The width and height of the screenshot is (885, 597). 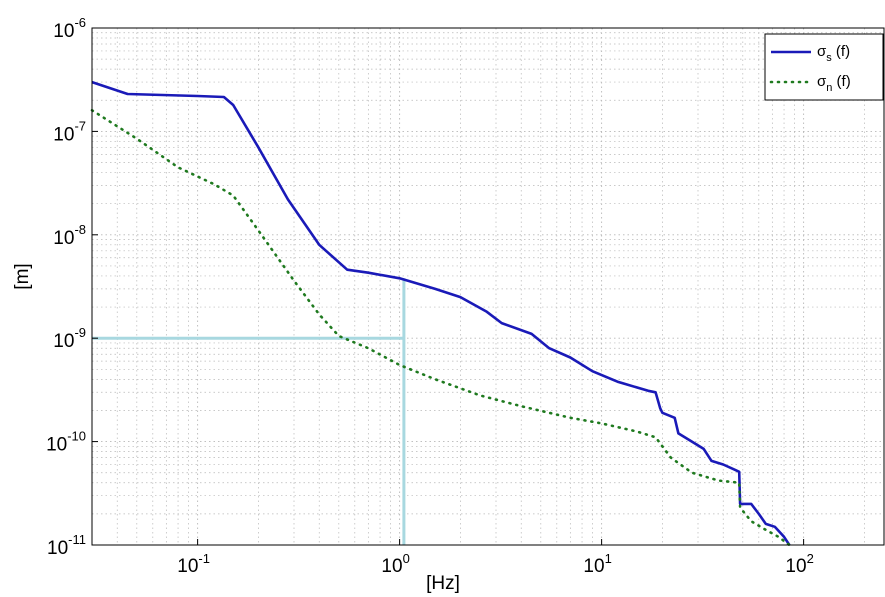 I want to click on x-tick-labels: 10⁻¹ 10⁰ 10¹ 10², so click(x=495, y=558).